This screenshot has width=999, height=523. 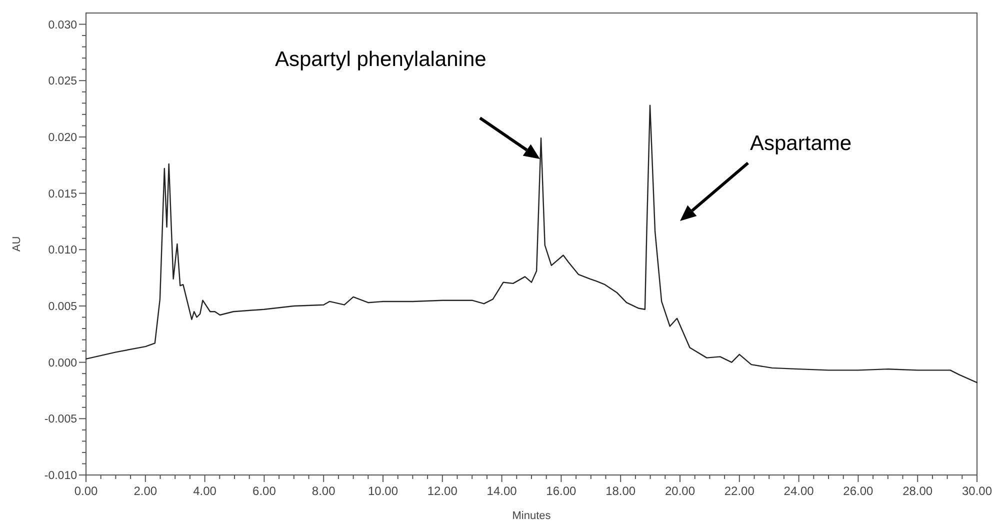 I want to click on x-tick-label: 28.00, so click(x=917, y=491).